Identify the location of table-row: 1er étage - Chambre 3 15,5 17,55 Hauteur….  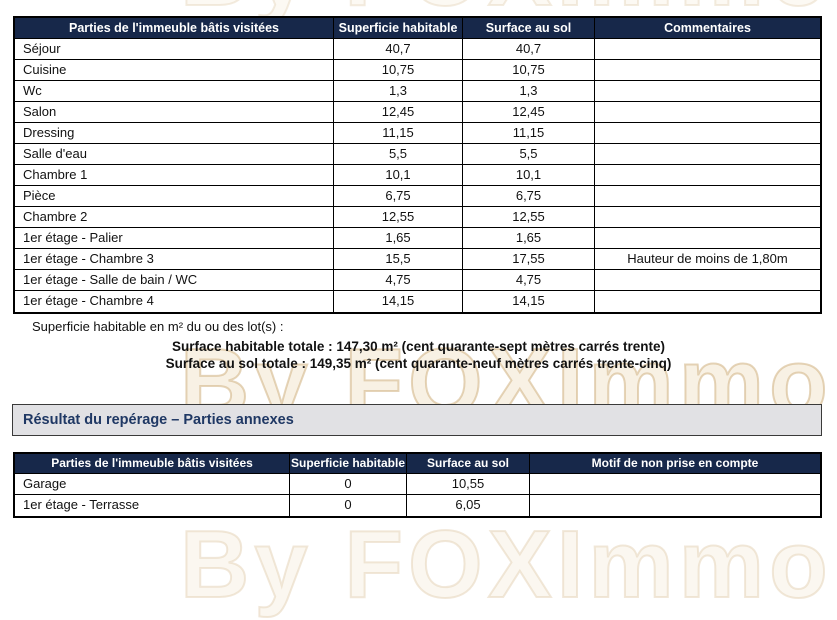
(417, 259).